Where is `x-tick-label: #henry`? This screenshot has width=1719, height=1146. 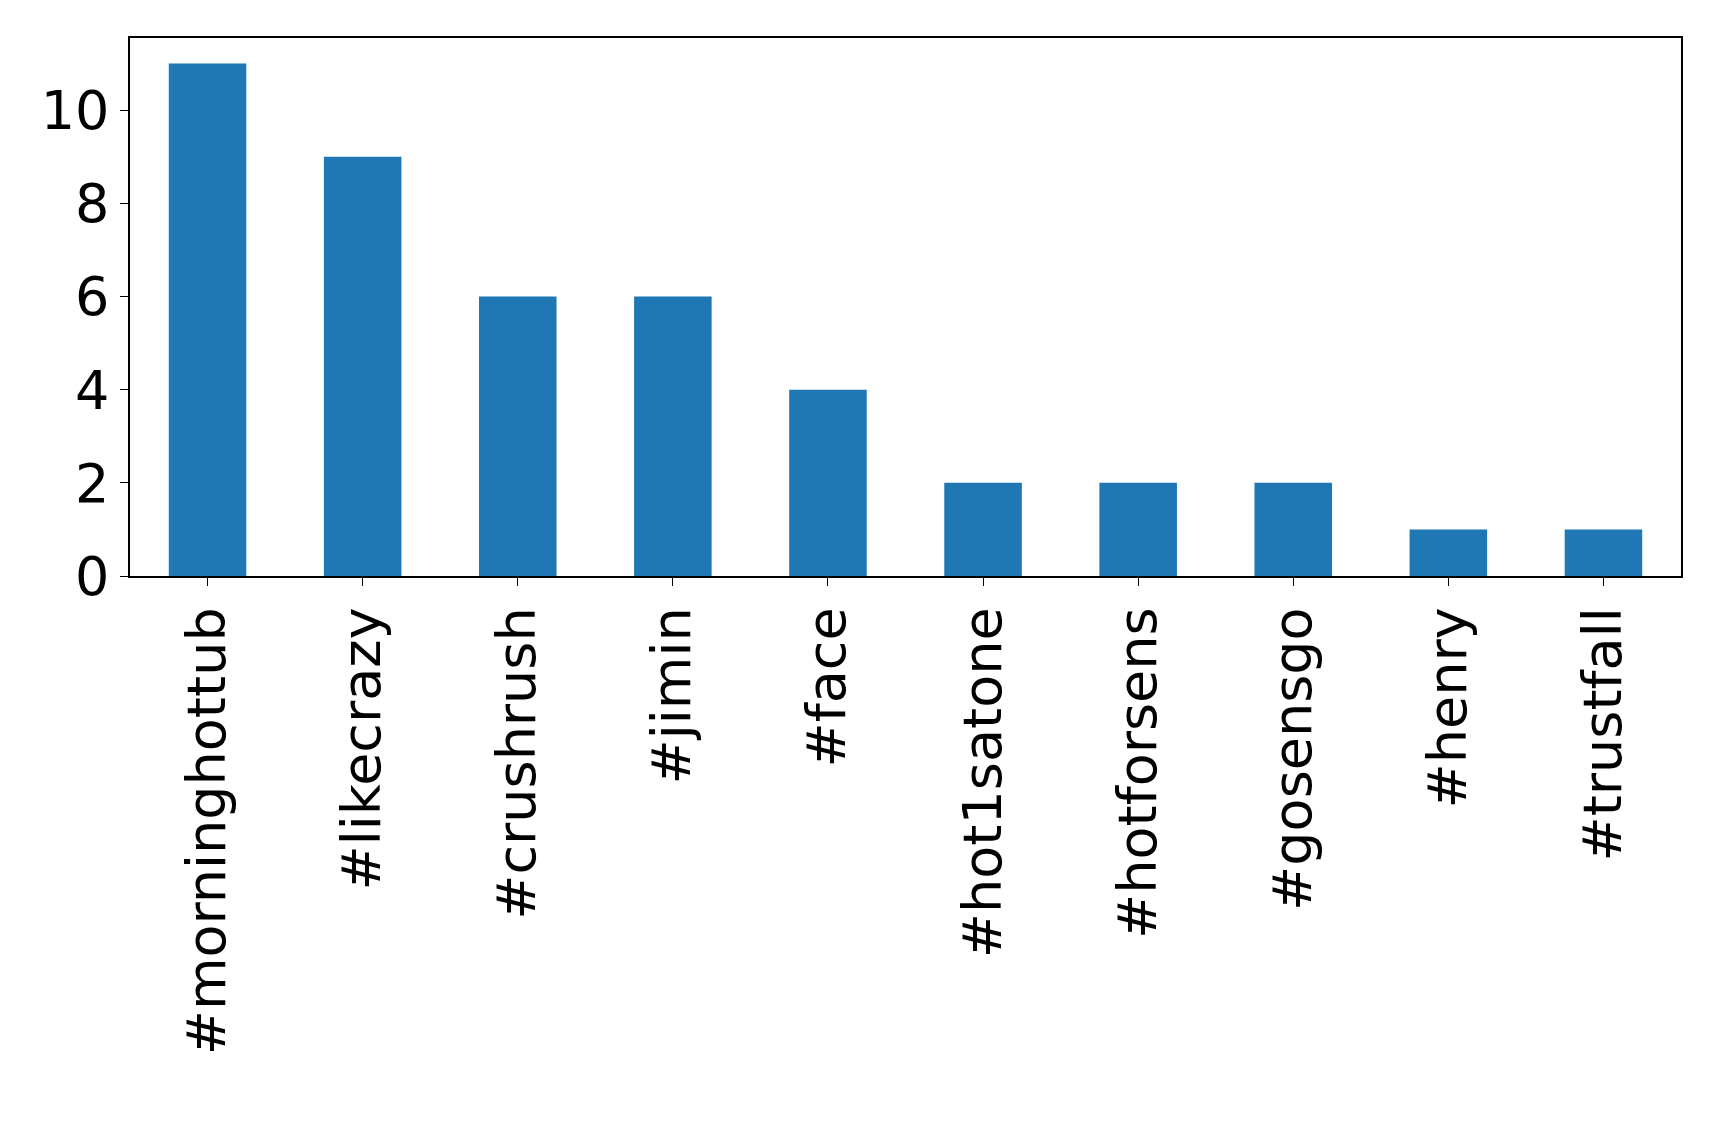 x-tick-label: #henry is located at coordinates (1447, 708).